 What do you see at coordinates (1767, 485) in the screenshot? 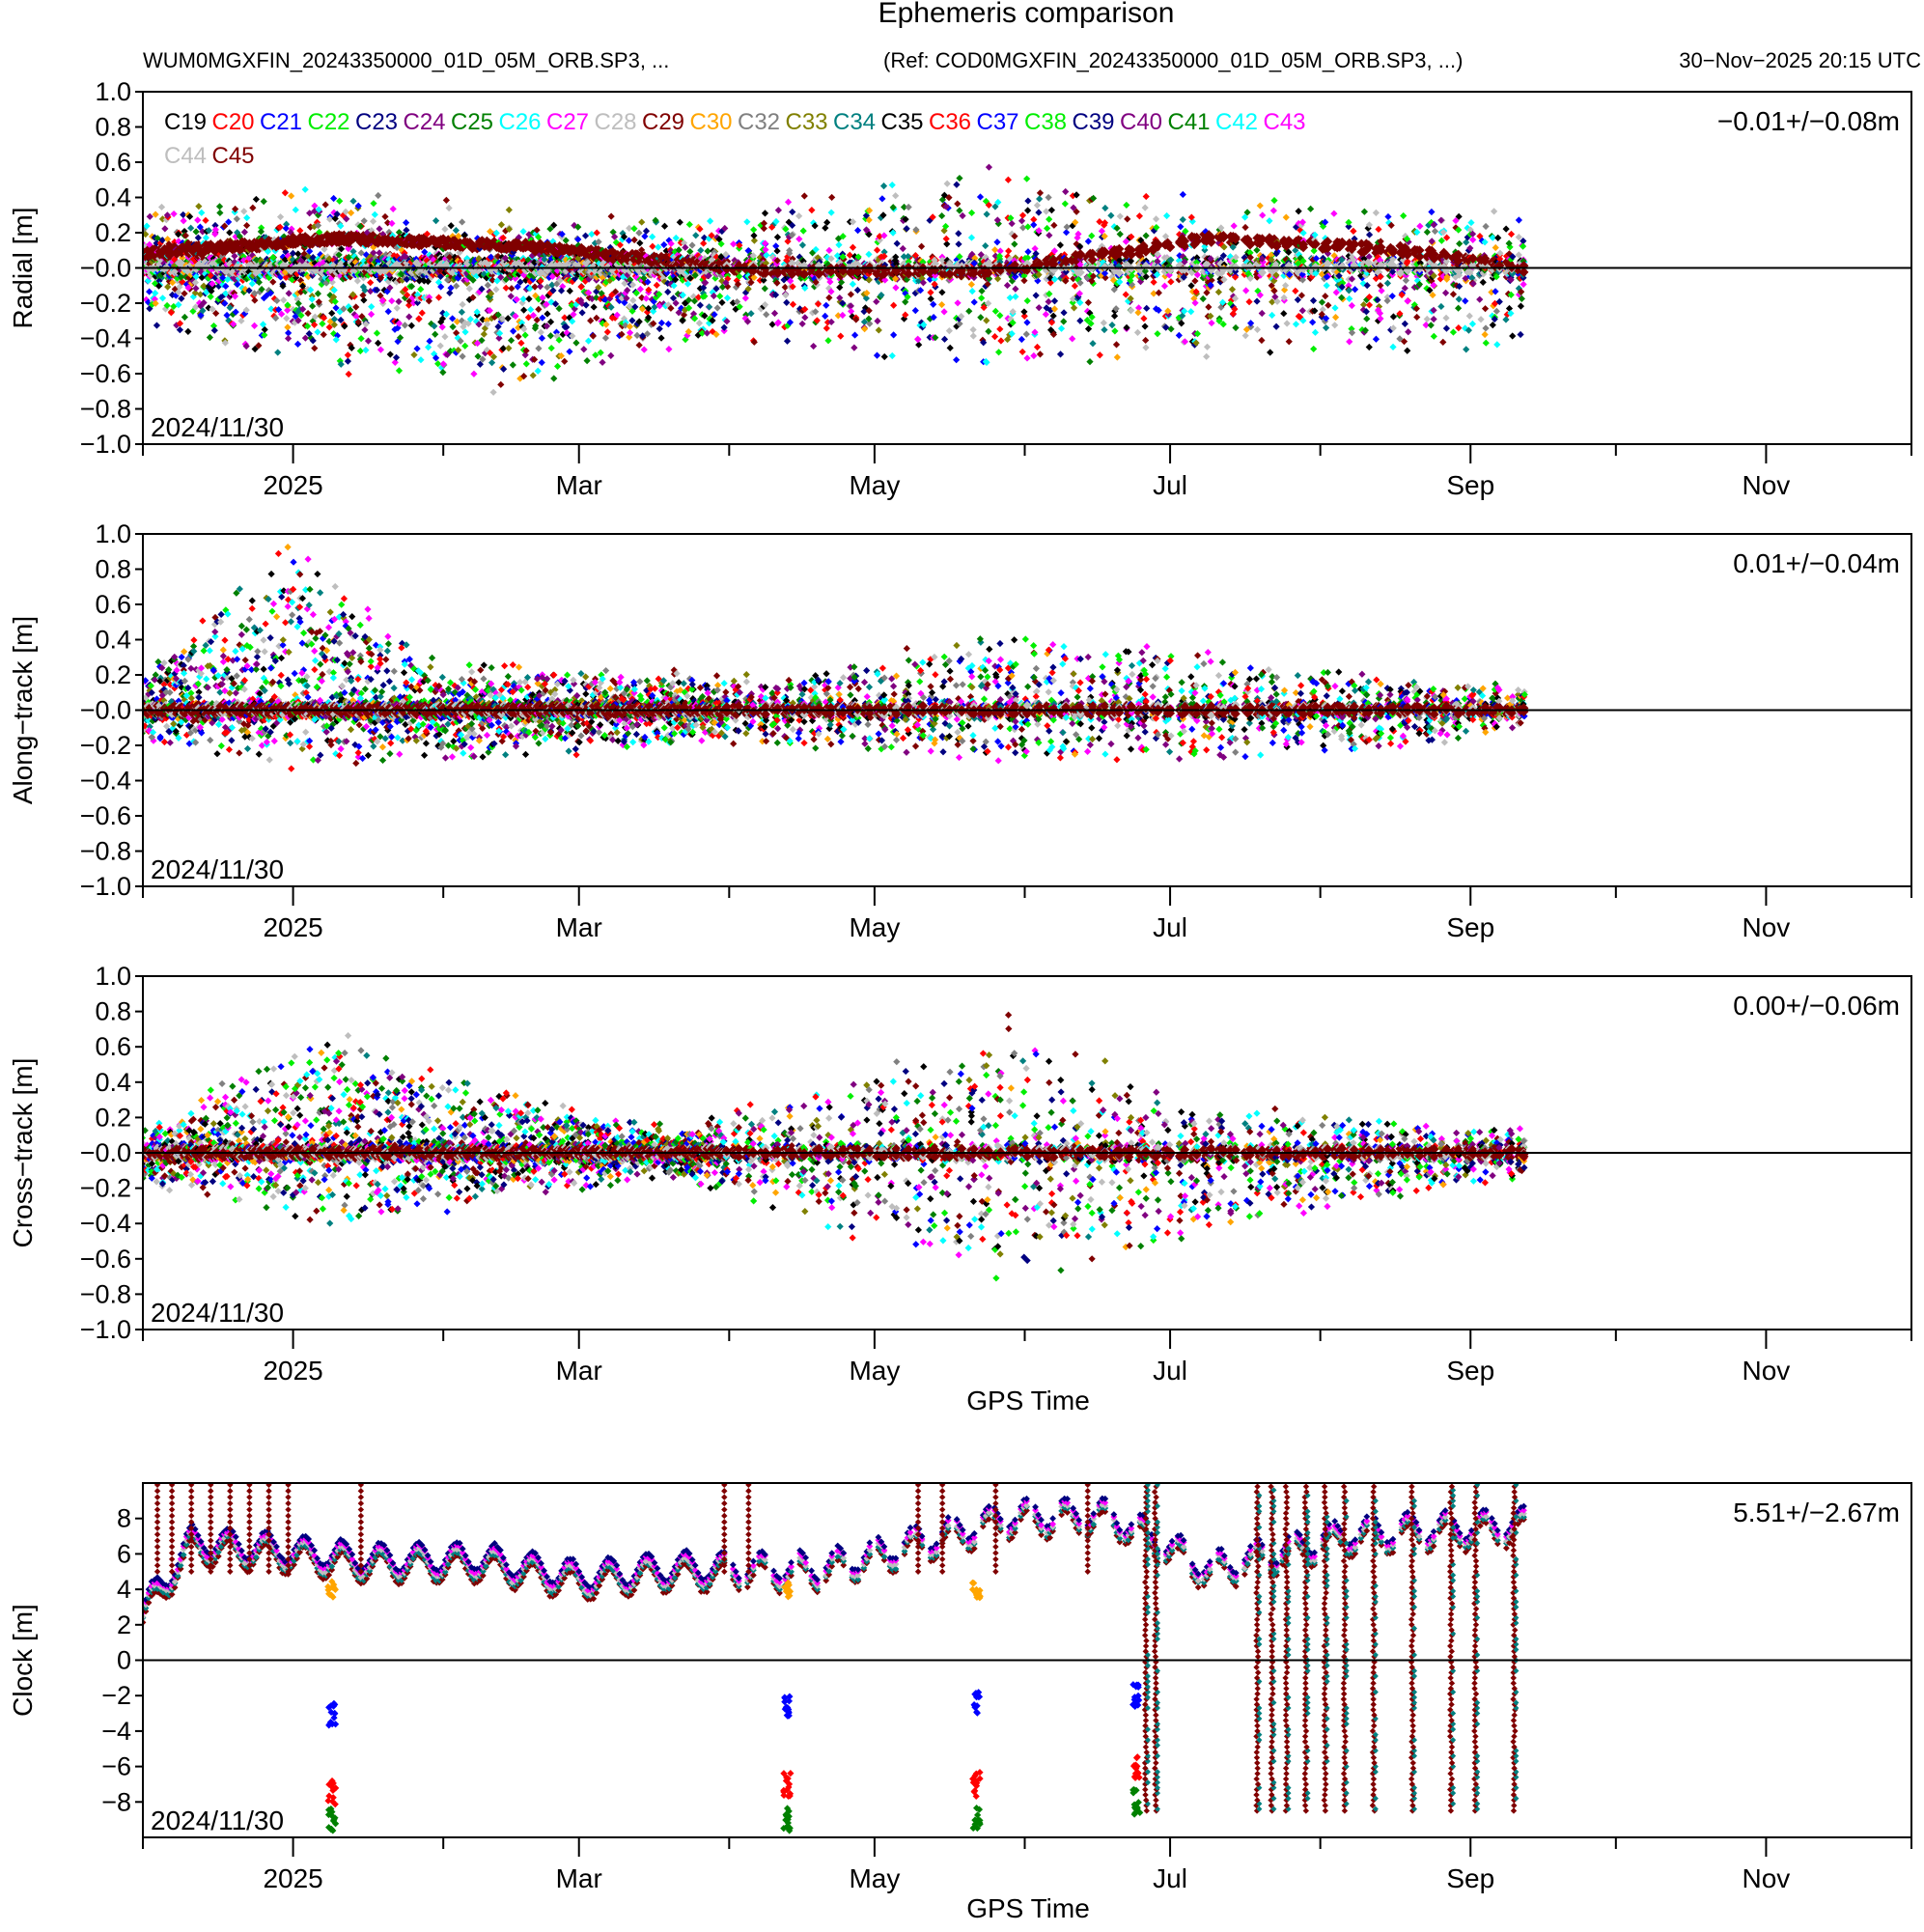
I see `x-tick-label: Nov` at bounding box center [1767, 485].